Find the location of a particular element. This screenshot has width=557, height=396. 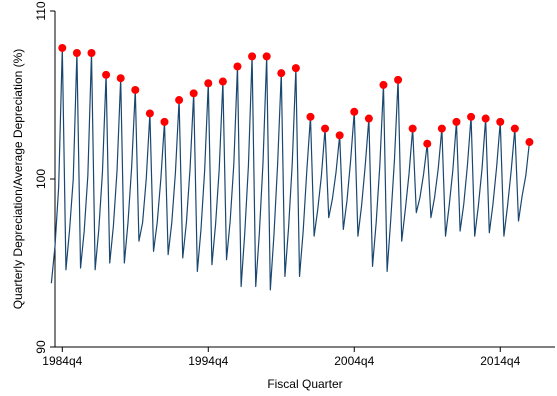

x-ticks: 1984q4 1994q4 2004q4 2014q4 is located at coordinates (281, 357).